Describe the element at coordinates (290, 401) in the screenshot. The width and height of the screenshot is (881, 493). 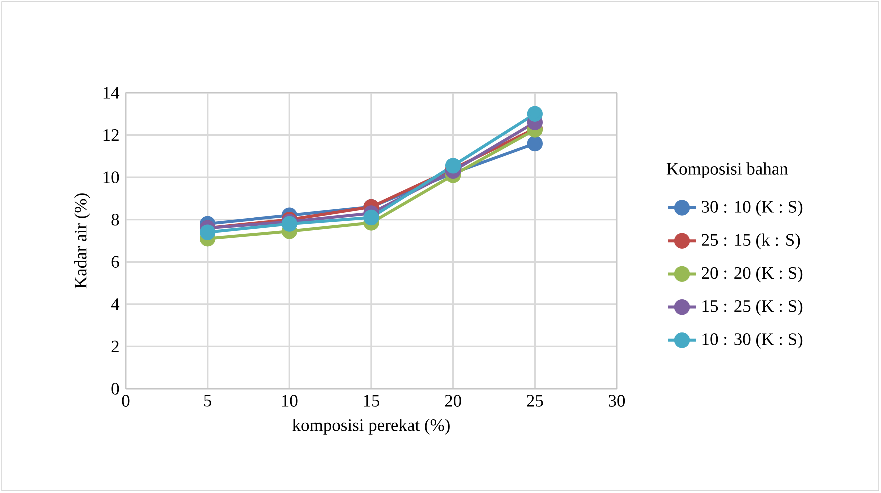
I see `x-tick-label: 10` at that location.